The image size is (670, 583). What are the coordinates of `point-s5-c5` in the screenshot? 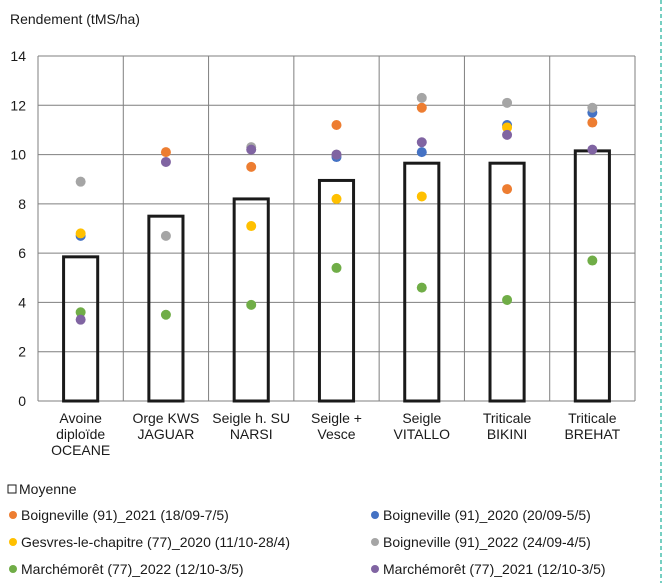 It's located at (507, 134).